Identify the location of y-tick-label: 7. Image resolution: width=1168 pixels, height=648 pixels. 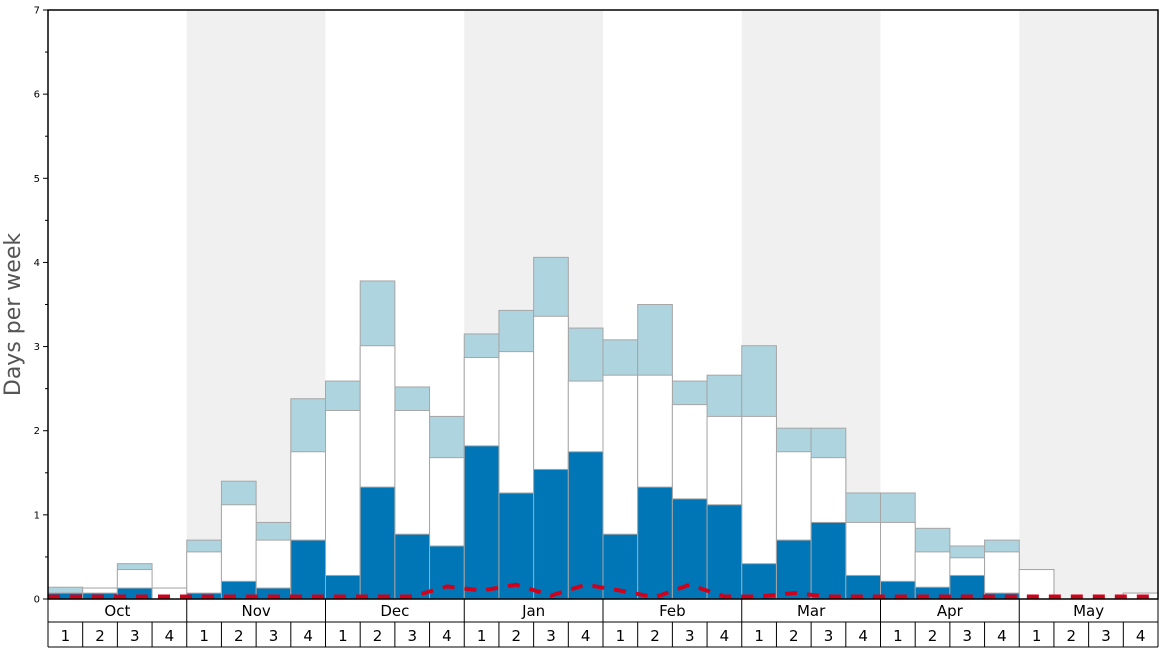
(37, 11).